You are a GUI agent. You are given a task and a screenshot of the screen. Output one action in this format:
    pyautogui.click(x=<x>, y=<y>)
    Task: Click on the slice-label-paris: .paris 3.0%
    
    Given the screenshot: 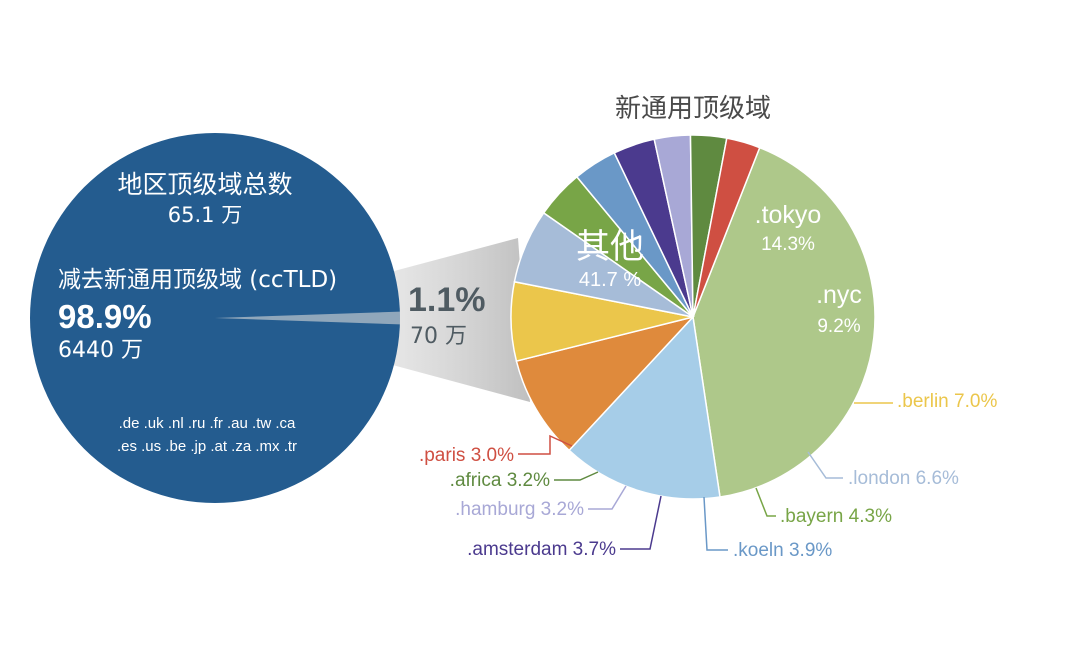 What is the action you would take?
    pyautogui.click(x=466, y=455)
    